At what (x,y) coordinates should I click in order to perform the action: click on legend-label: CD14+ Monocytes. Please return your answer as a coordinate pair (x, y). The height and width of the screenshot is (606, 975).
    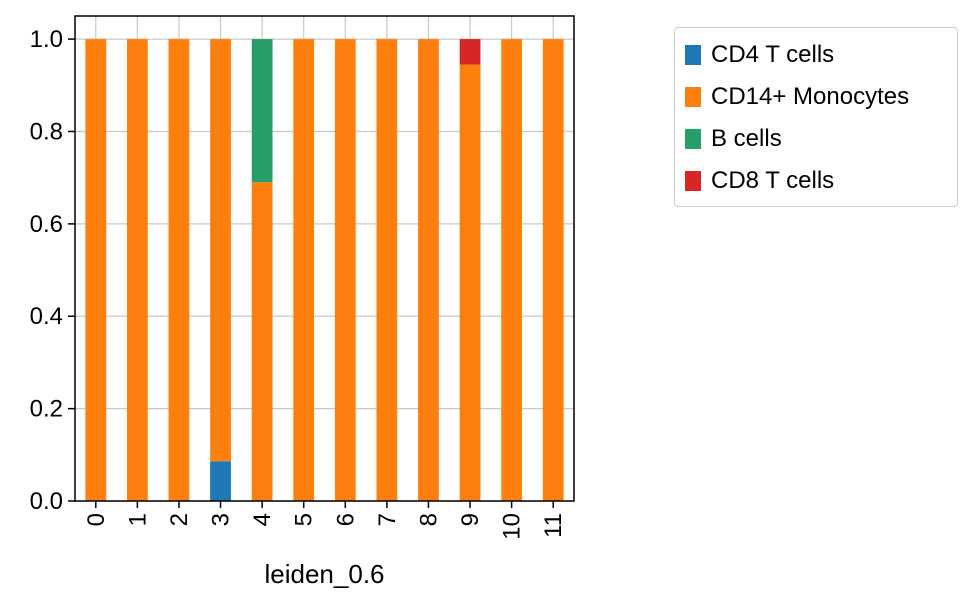
    Looking at the image, I should click on (810, 96).